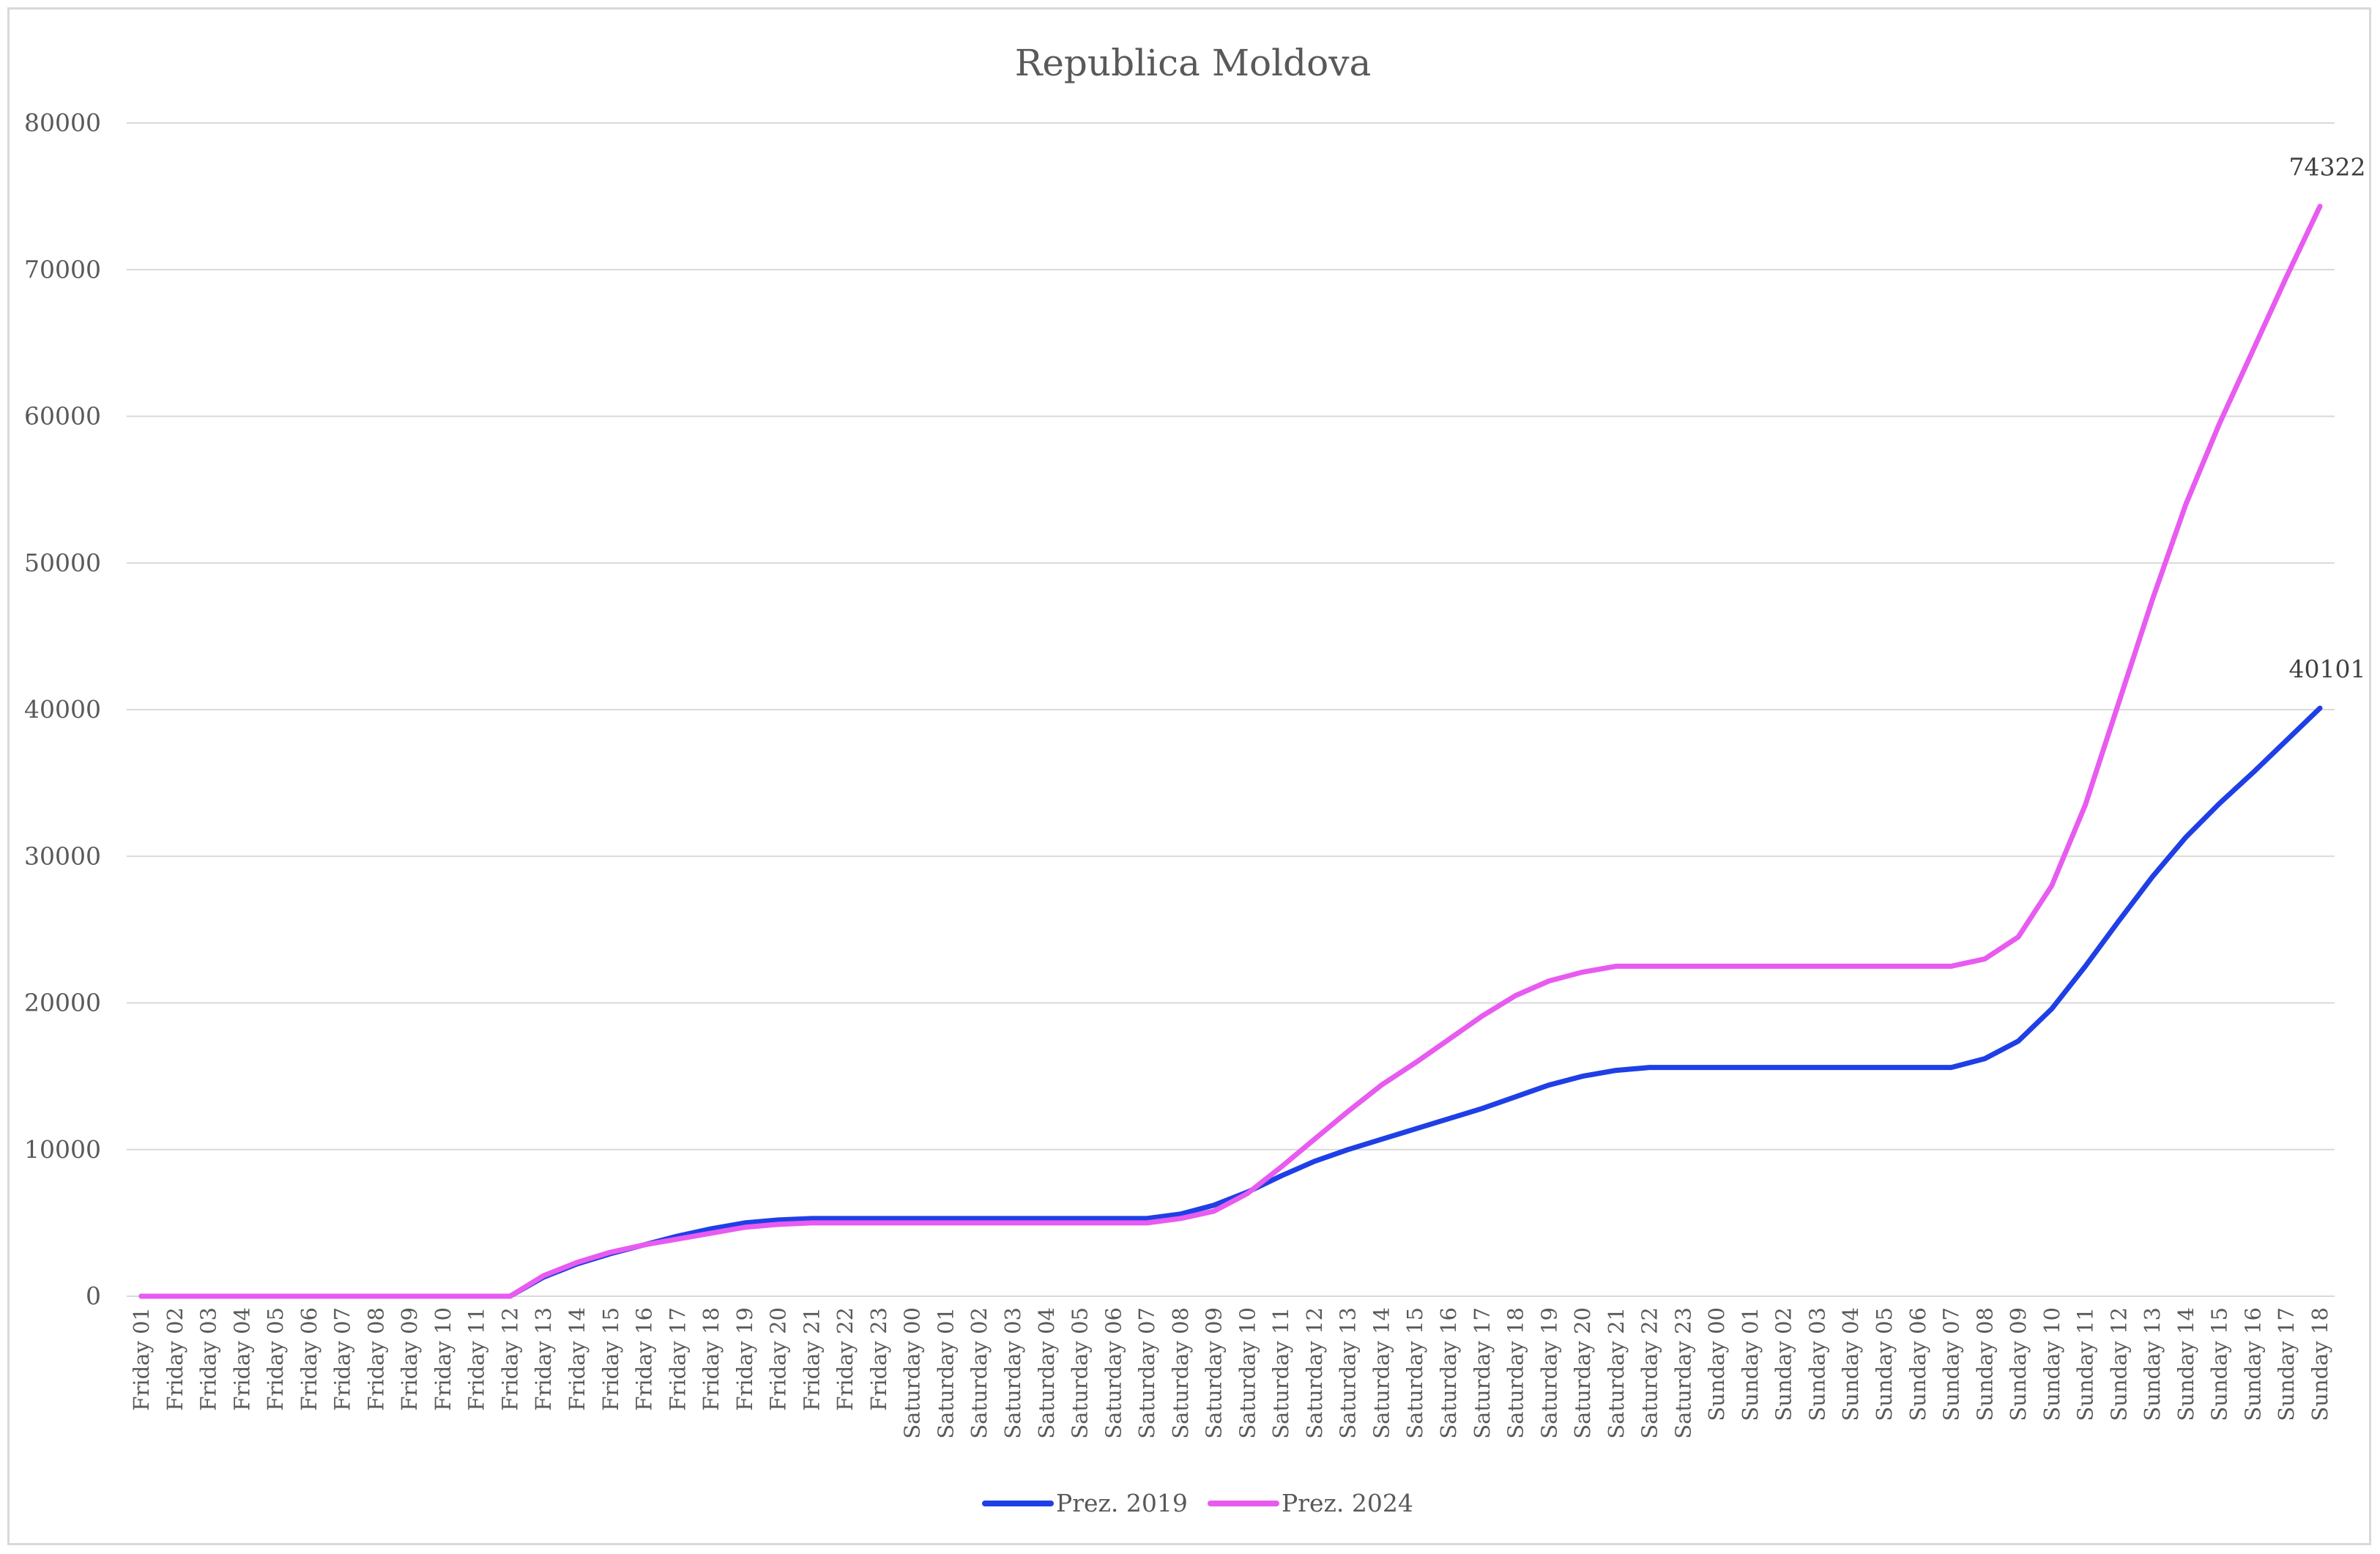 The width and height of the screenshot is (2380, 1554). What do you see at coordinates (1984, 1364) in the screenshot?
I see `x-tick-label: Sunday 08` at bounding box center [1984, 1364].